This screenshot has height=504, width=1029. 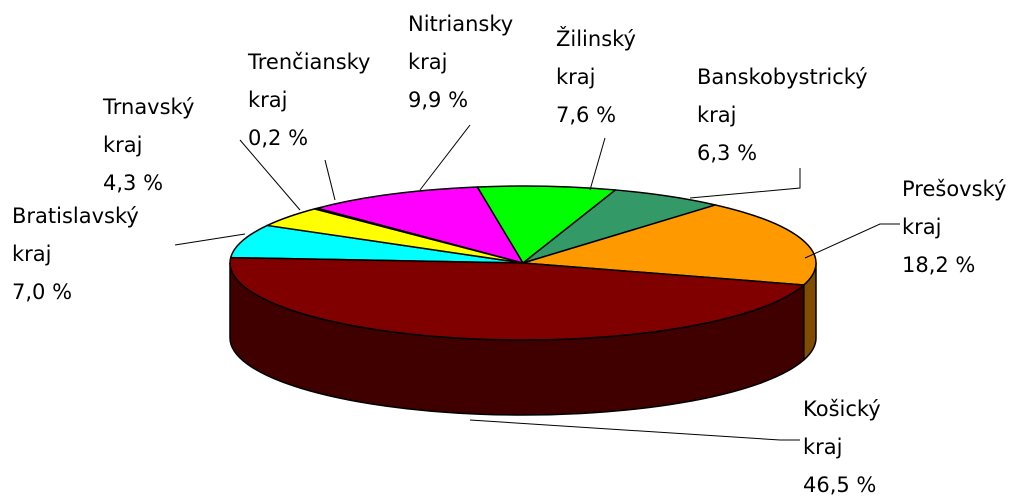 I want to click on category-label: Banskobystrický kraj, so click(x=782, y=96).